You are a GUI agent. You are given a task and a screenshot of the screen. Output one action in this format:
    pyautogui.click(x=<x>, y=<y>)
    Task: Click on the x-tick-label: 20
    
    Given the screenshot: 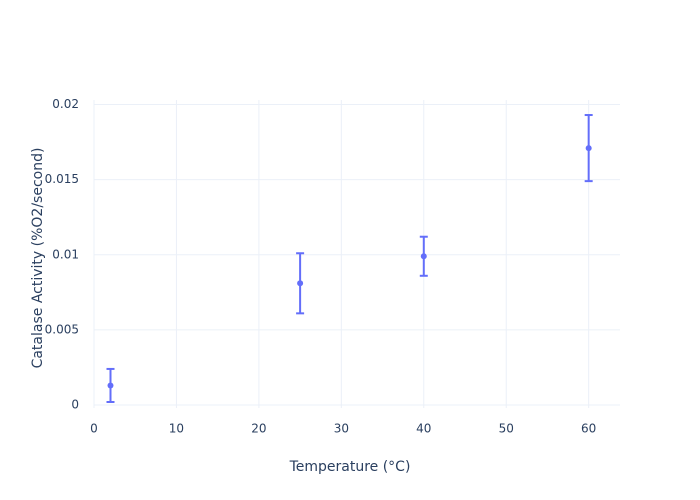 What is the action you would take?
    pyautogui.click(x=258, y=429)
    